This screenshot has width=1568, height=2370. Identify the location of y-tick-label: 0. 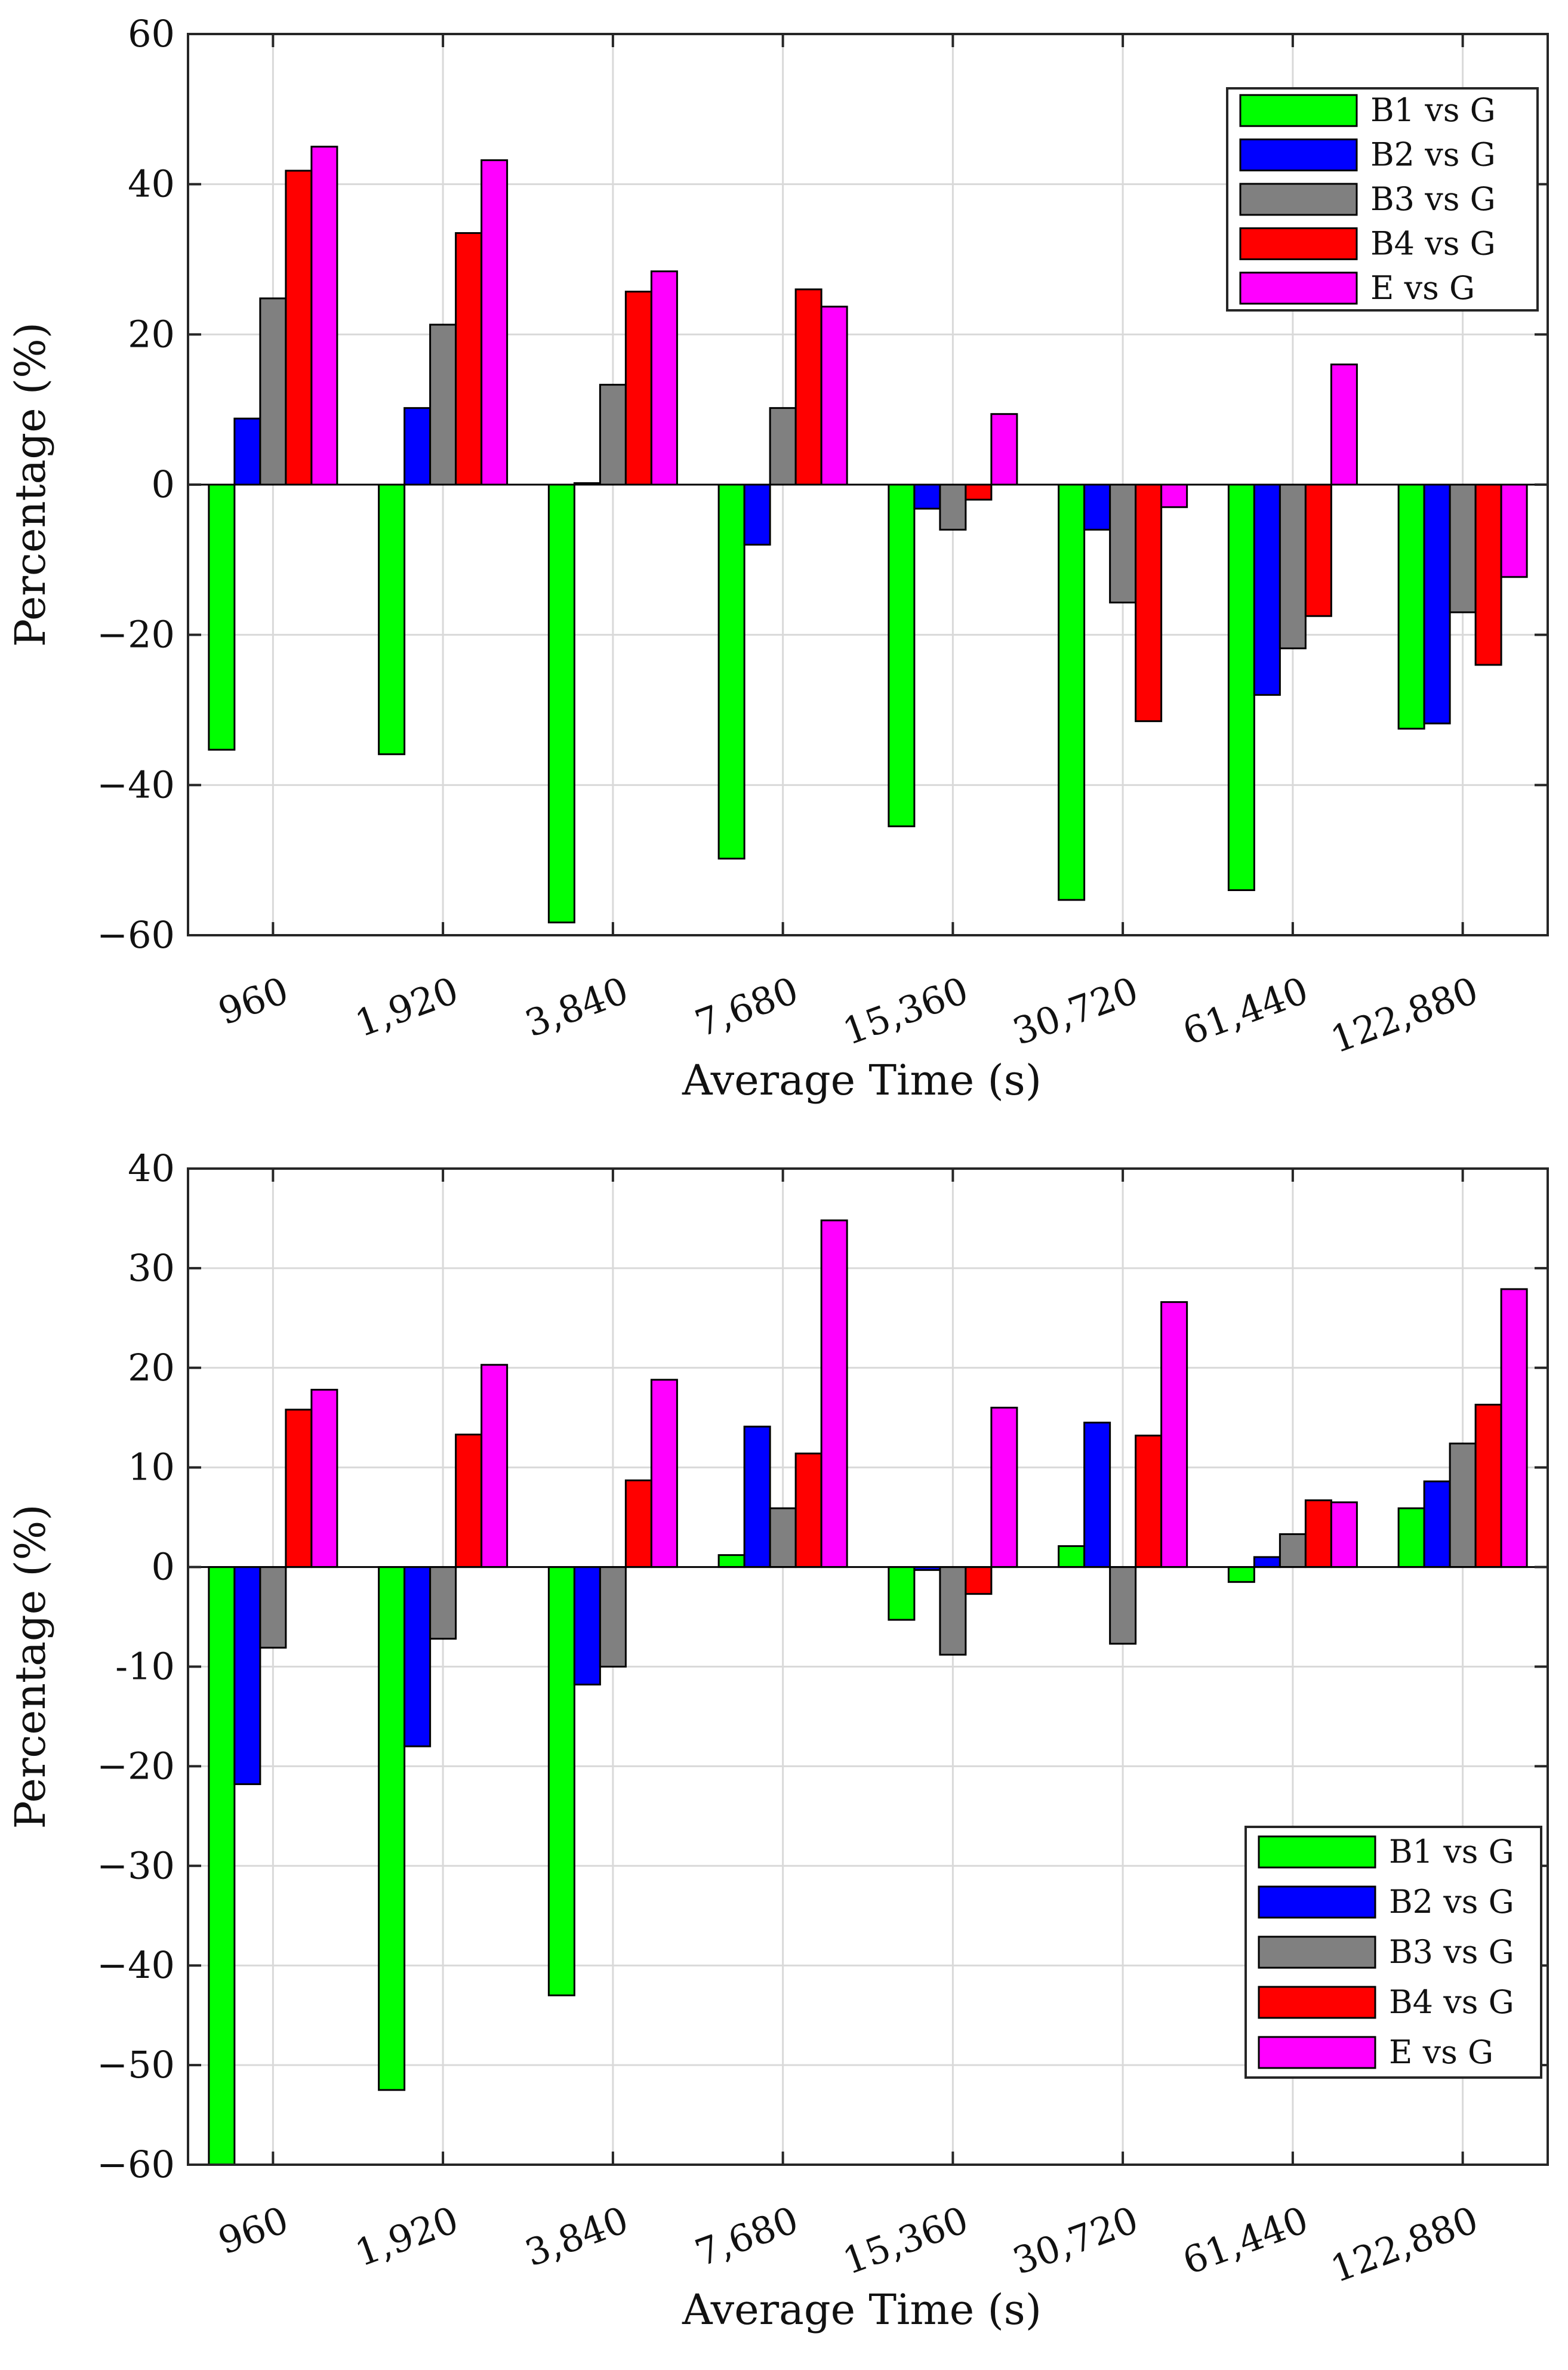
(163, 1567).